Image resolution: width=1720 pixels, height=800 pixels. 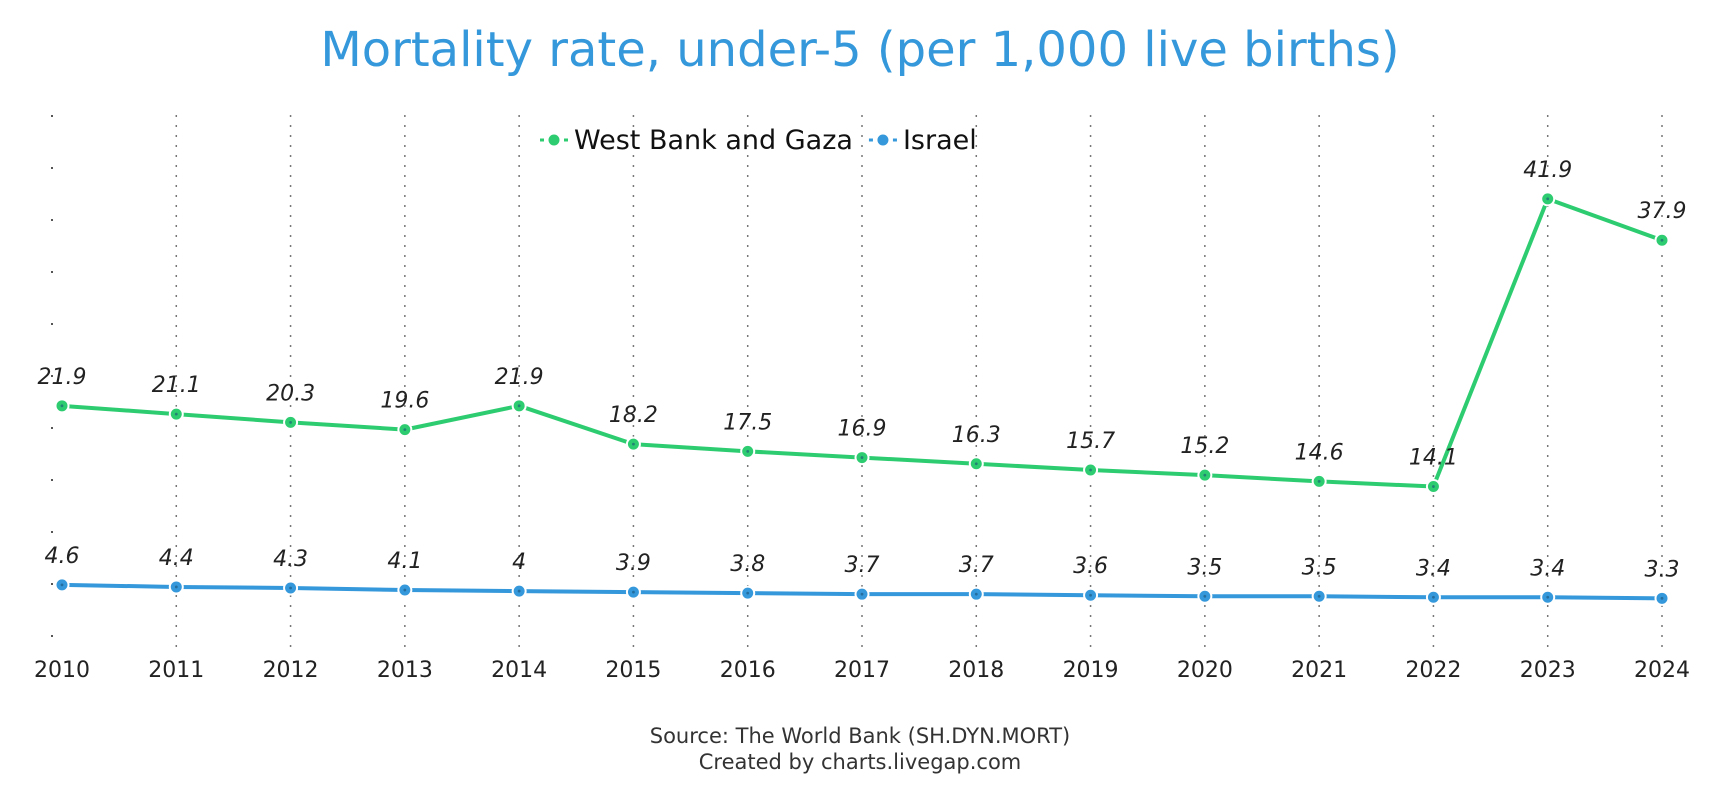 I want to click on x-tick-label: 2024, so click(x=1662, y=670).